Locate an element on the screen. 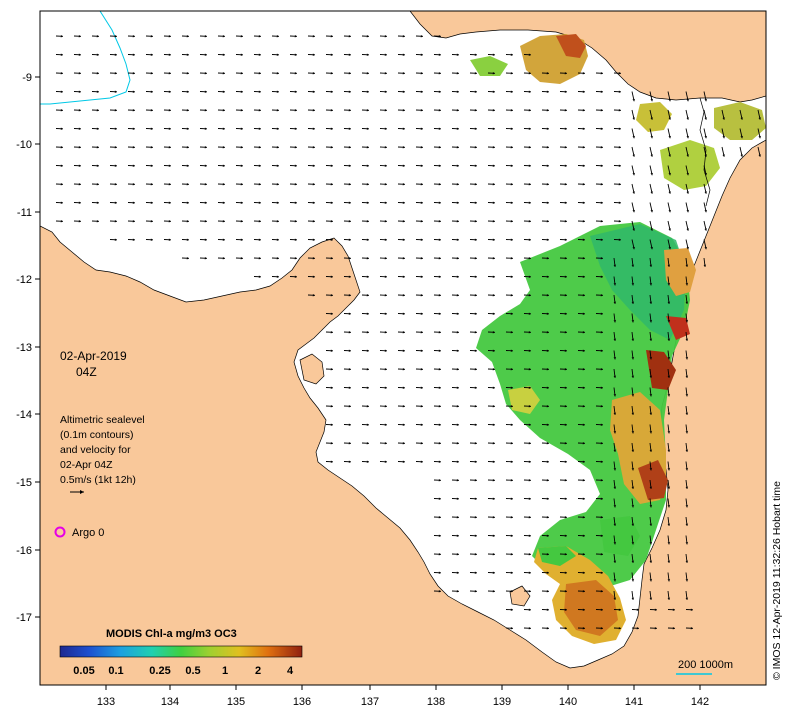 The height and width of the screenshot is (716, 792). y-tick-label: -10 is located at coordinates (24, 145).